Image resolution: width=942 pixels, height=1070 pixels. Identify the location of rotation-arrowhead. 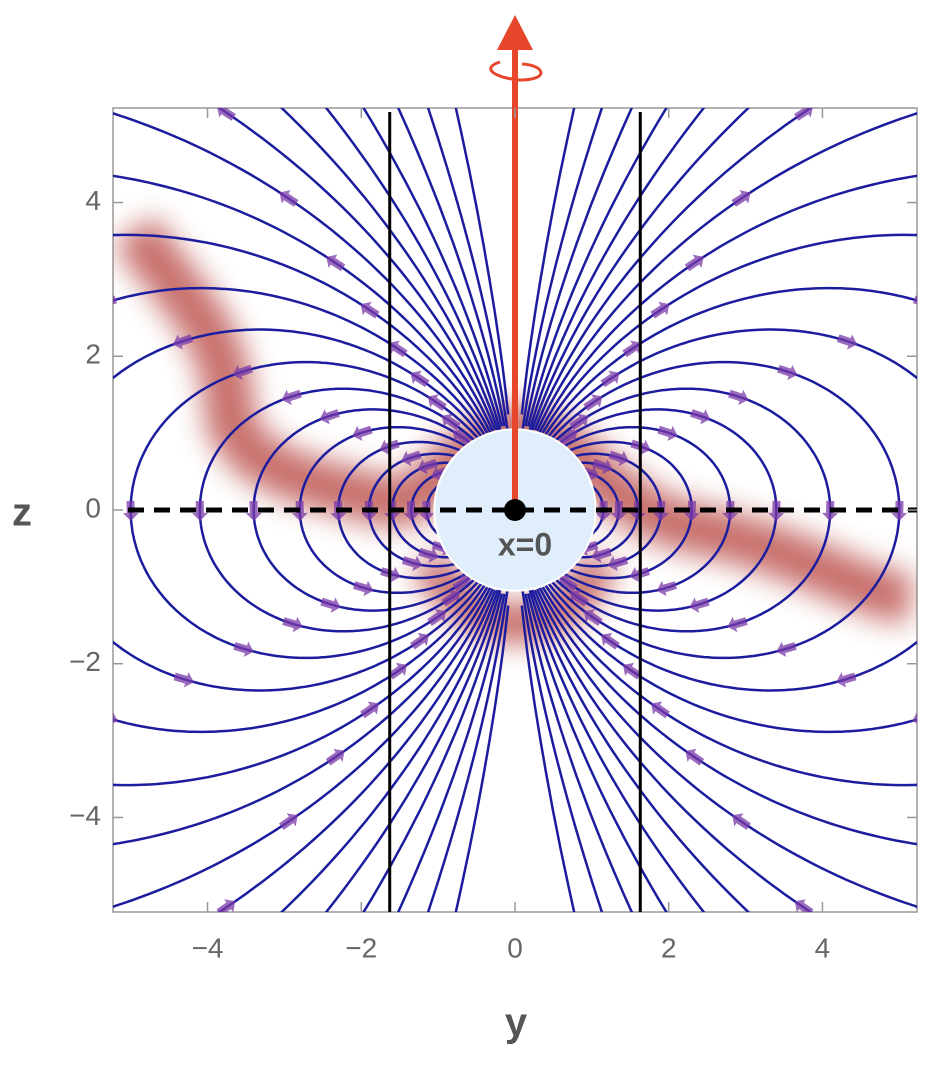
(515, 32).